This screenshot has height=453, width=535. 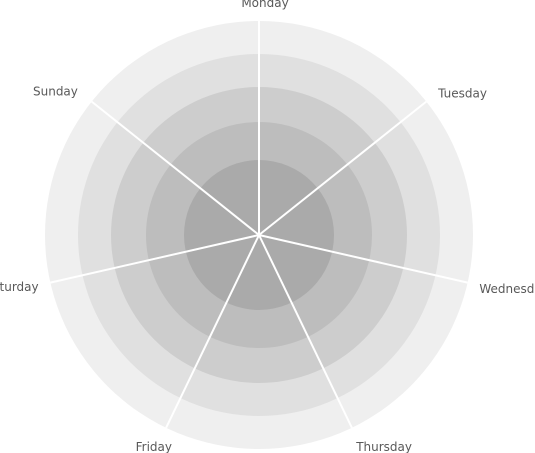 I want to click on axis-label-saturday: Saturday, so click(x=19, y=287).